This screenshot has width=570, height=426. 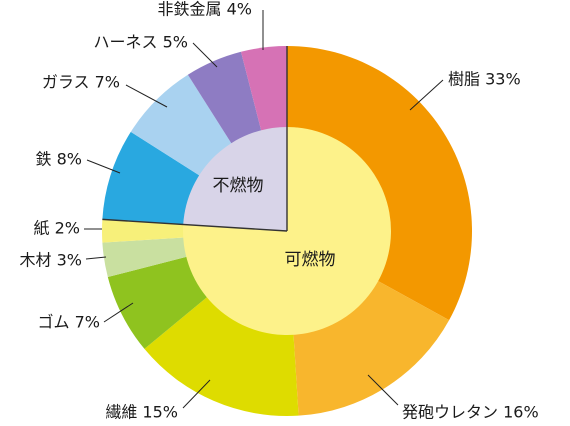 What do you see at coordinates (205, 9) in the screenshot?
I see `slice-label-9: 非鉄金属 4%` at bounding box center [205, 9].